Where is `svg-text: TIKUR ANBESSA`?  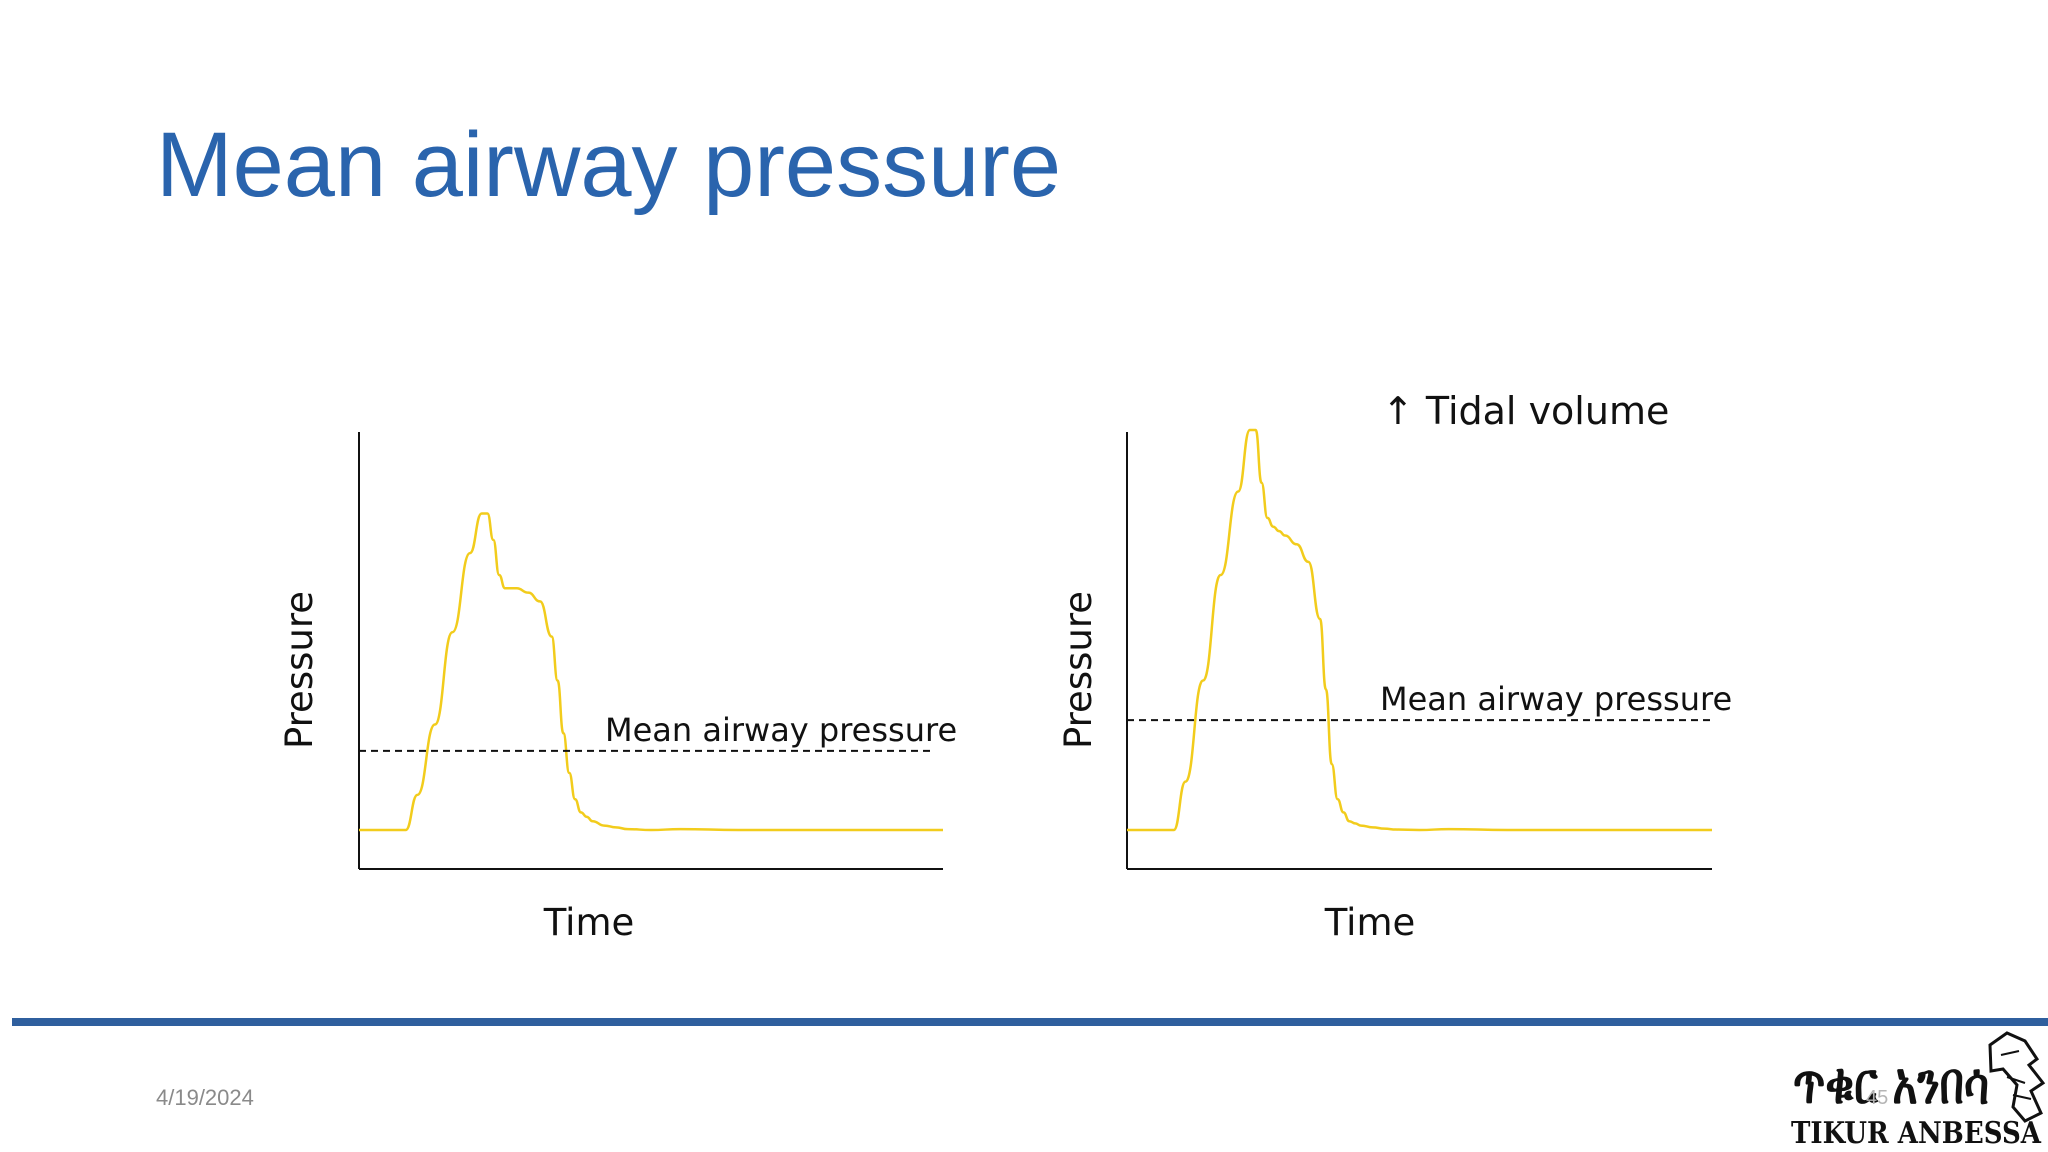
svg-text: TIKUR ANBESSA is located at coordinates (1916, 1133).